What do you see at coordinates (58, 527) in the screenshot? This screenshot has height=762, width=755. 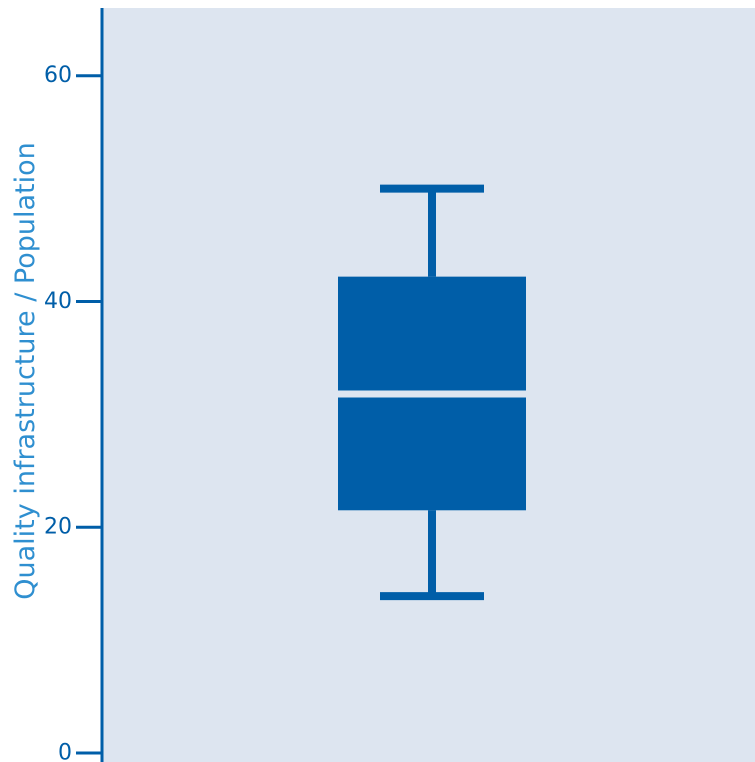 I see `y-tick-label-20: 20` at bounding box center [58, 527].